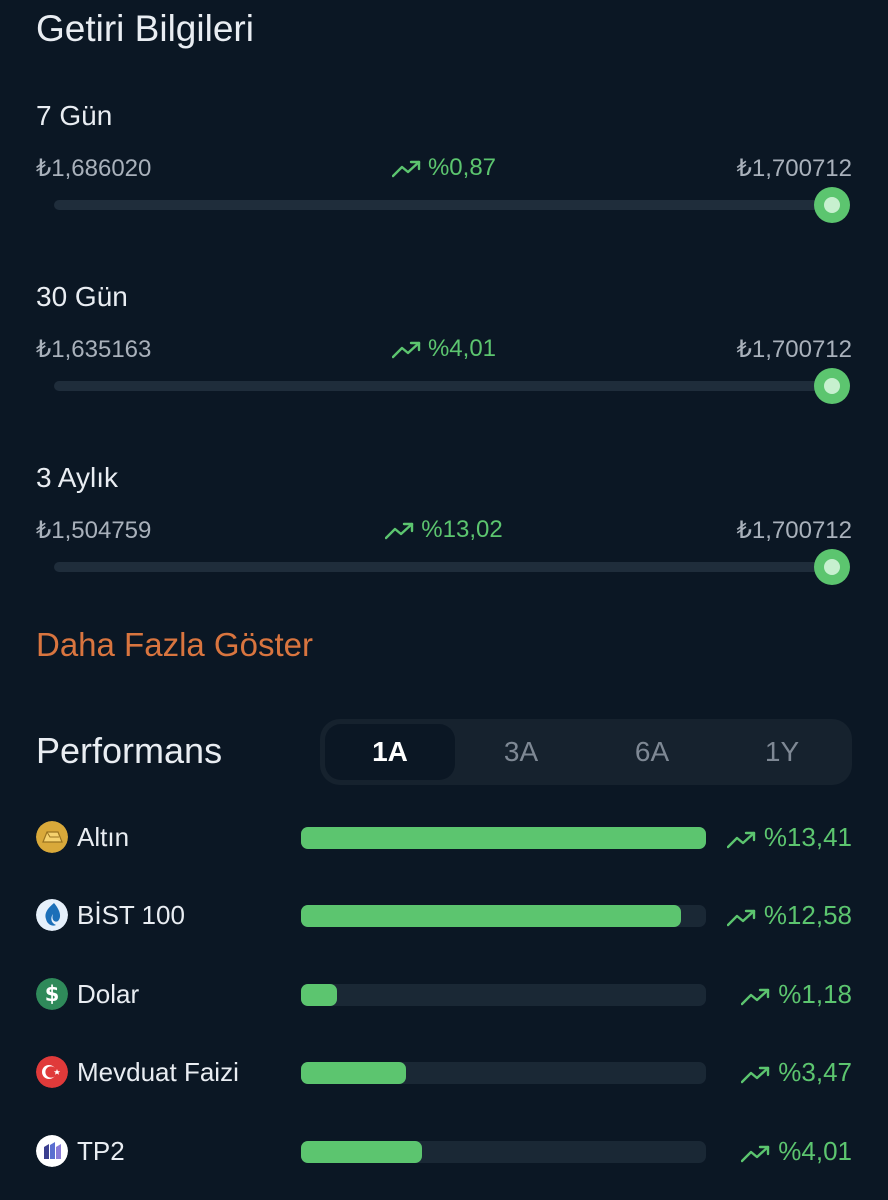 Image resolution: width=888 pixels, height=1200 pixels. I want to click on tab-3a: 3A, so click(521, 751).